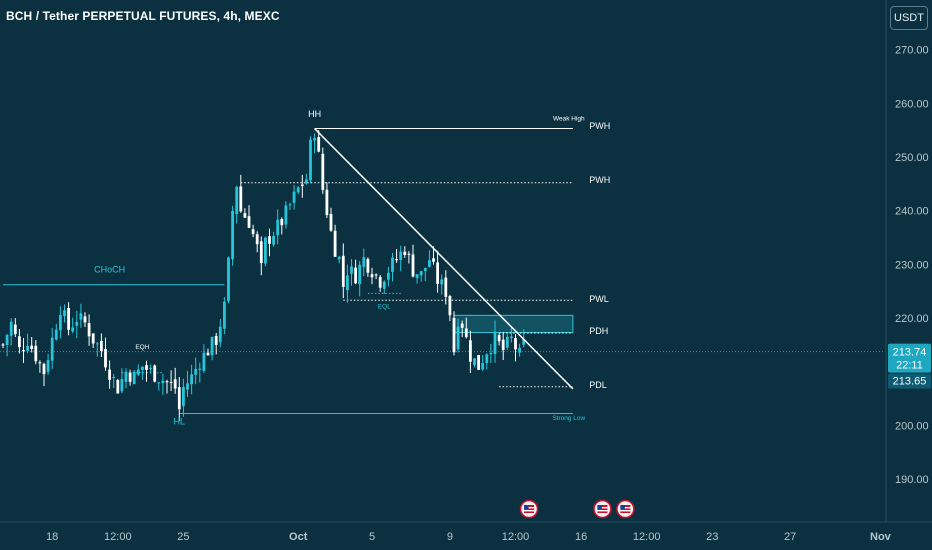 The width and height of the screenshot is (932, 550). I want to click on annotation-label: PWH, so click(599, 180).